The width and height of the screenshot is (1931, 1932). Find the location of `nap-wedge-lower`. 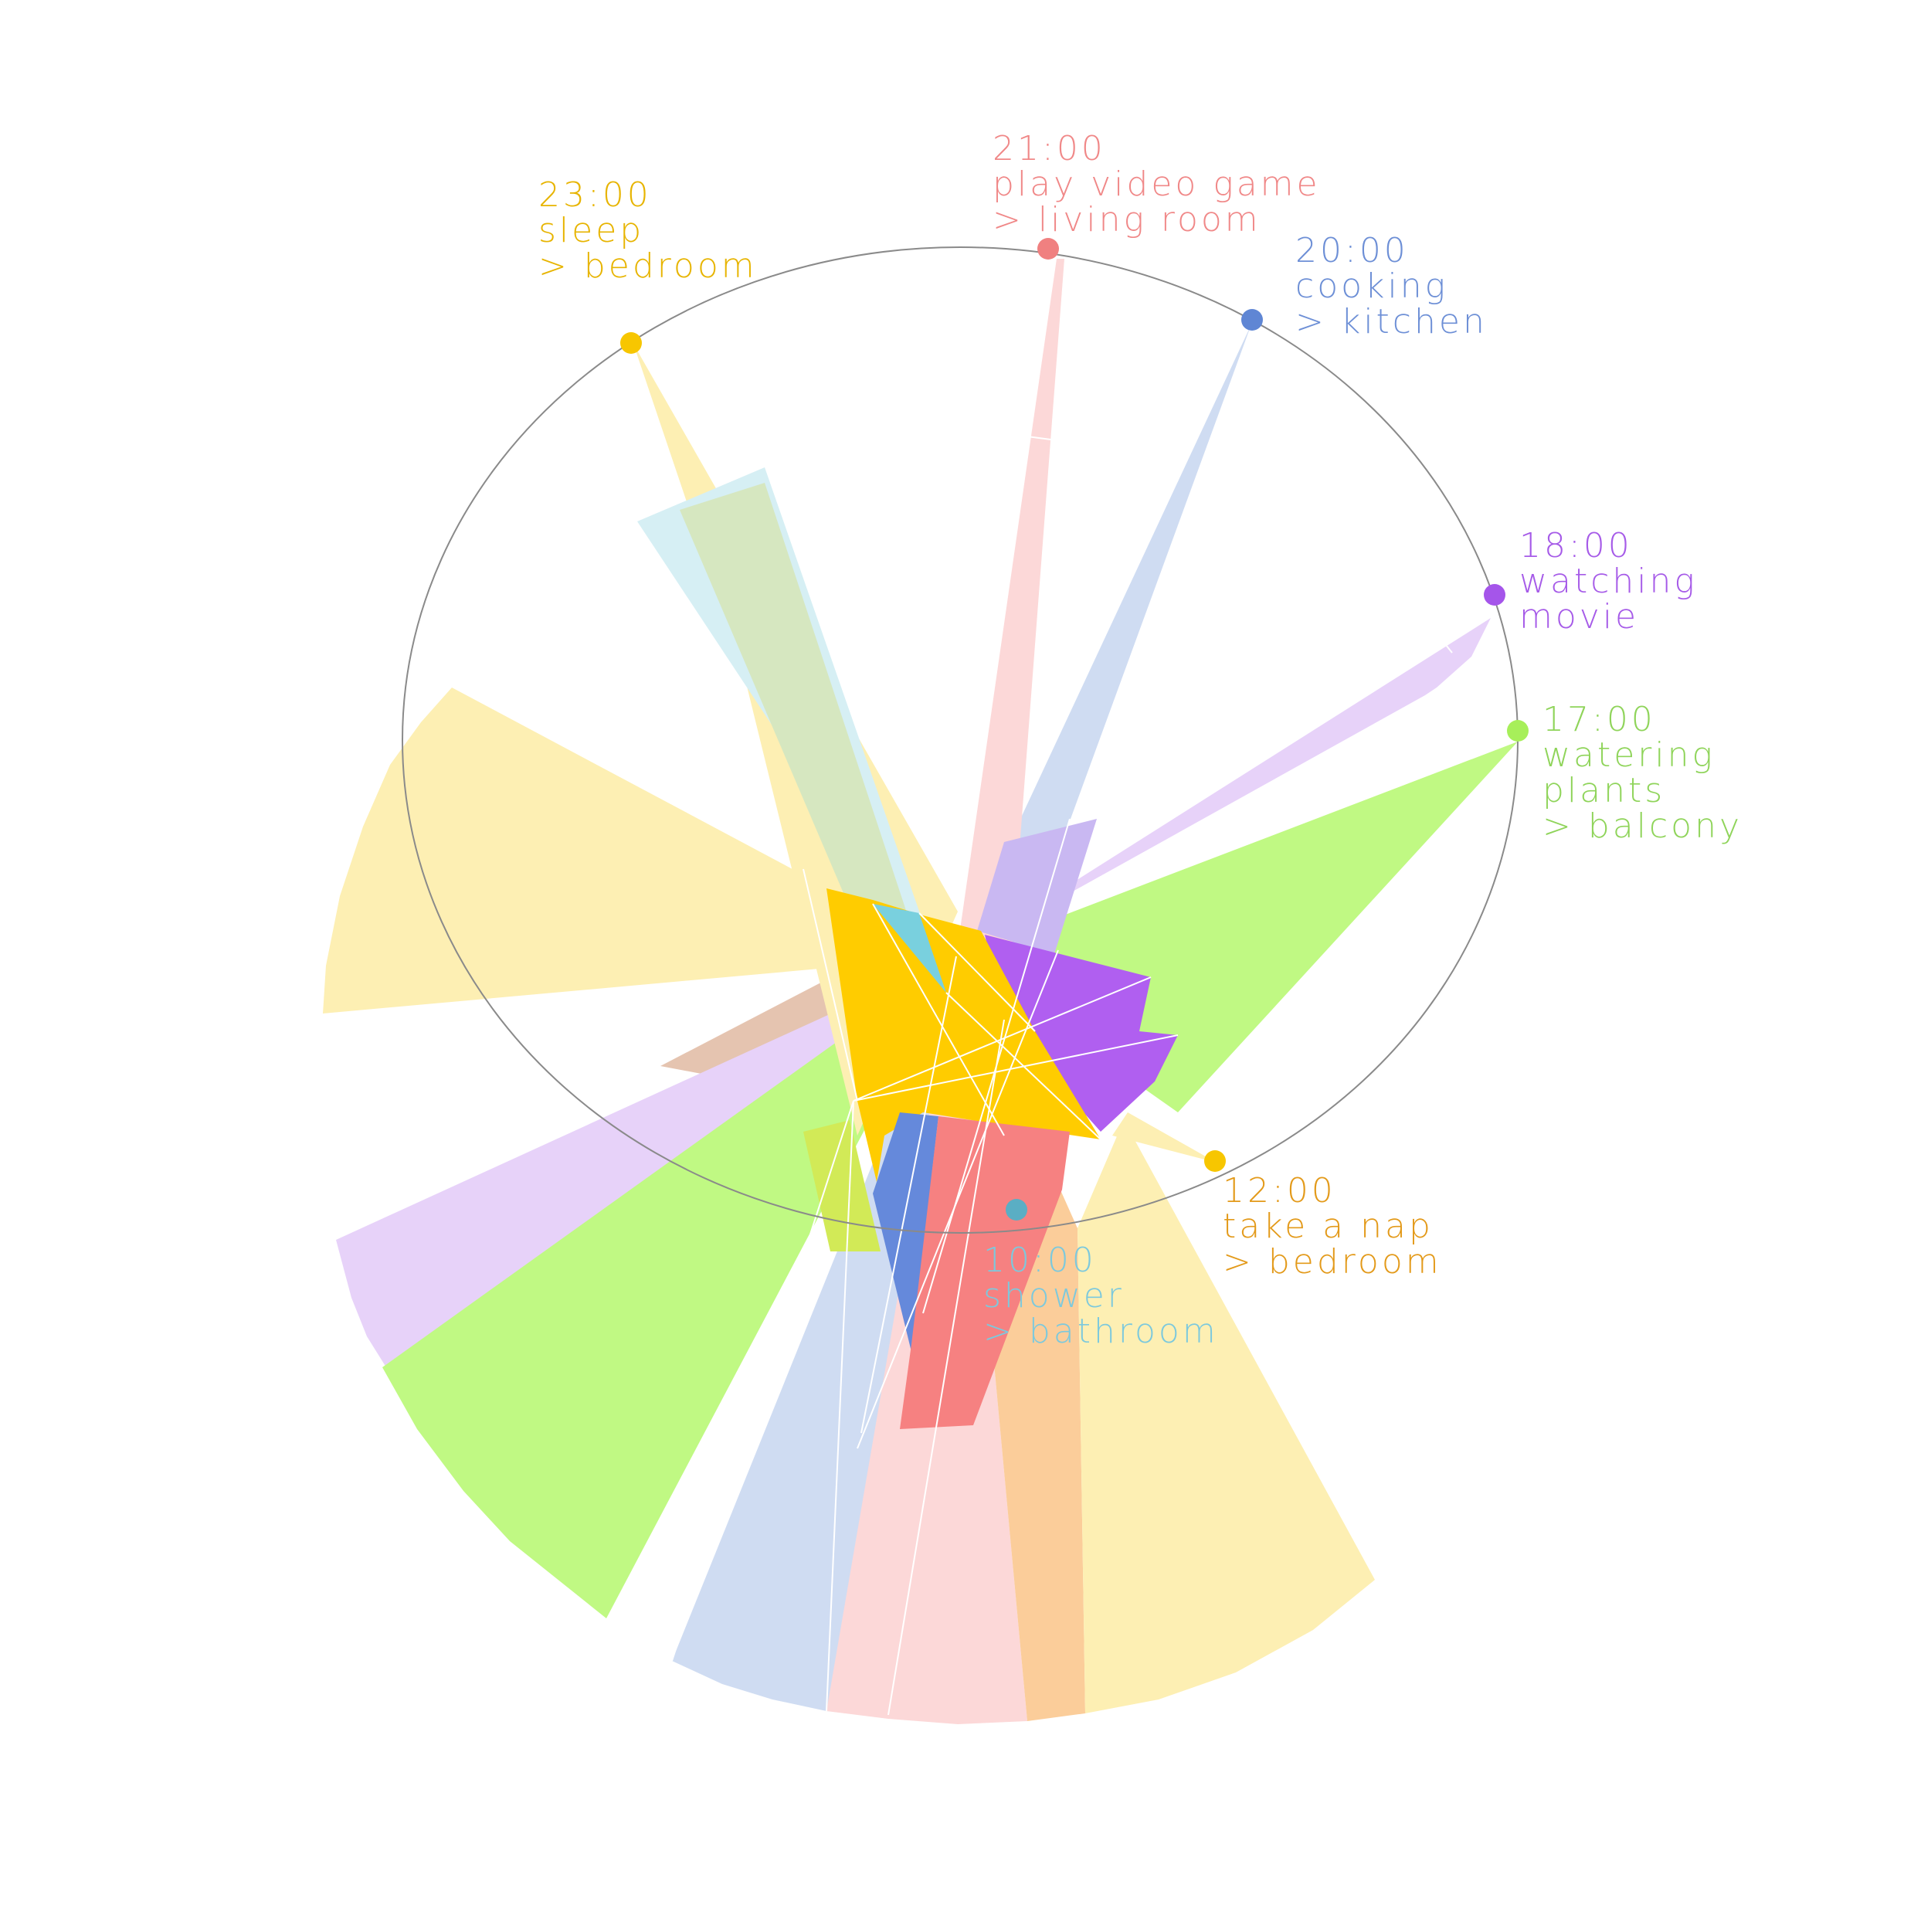

nap-wedge-lower is located at coordinates (1226, 1416).